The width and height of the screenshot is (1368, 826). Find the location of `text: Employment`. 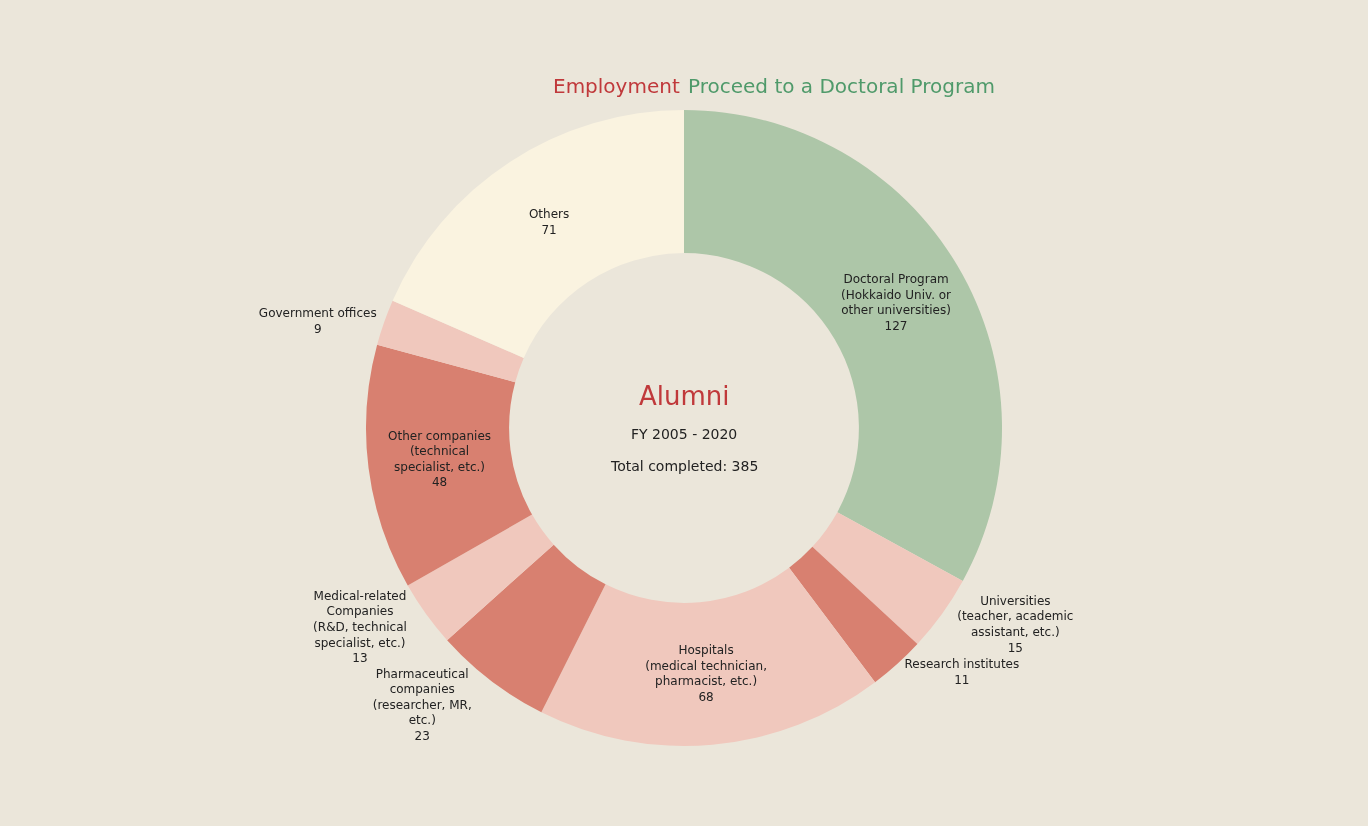

text: Employment is located at coordinates (616, 86).